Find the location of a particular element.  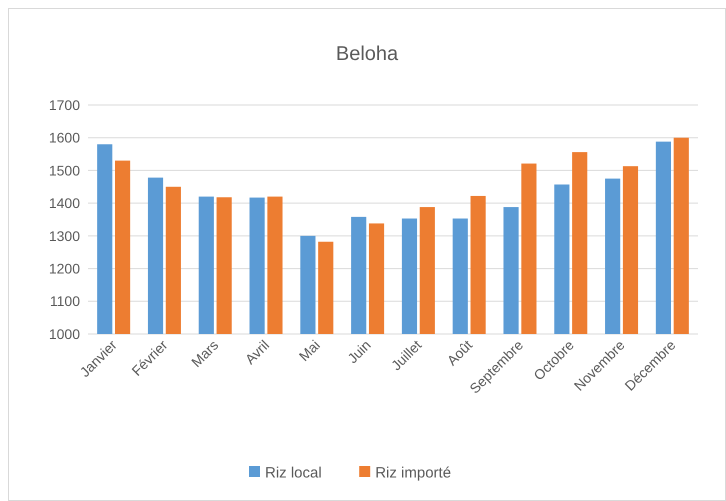

x-tick-label: Mai is located at coordinates (309, 350).